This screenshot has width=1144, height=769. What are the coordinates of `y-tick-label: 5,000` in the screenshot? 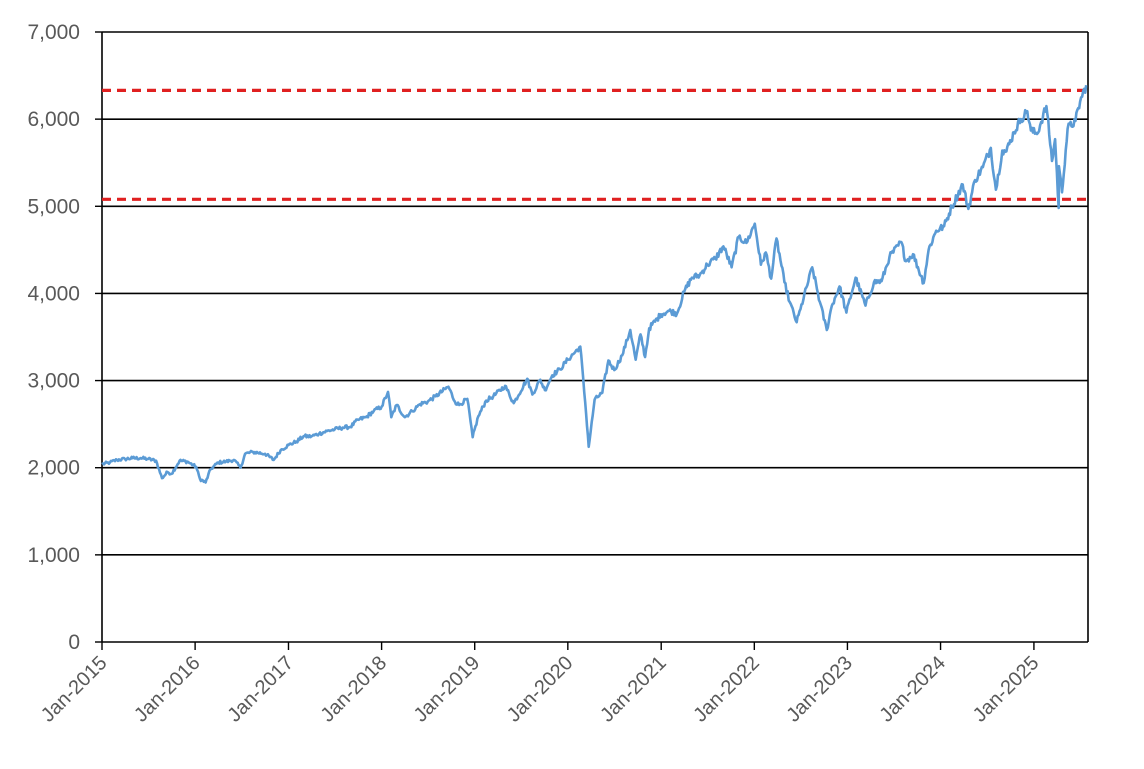 It's located at (53, 206).